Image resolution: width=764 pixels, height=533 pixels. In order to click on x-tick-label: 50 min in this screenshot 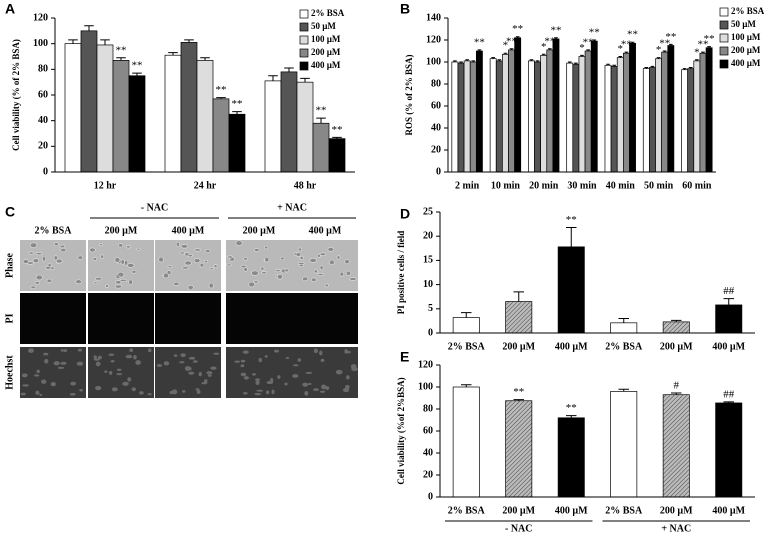, I will do `click(659, 185)`.